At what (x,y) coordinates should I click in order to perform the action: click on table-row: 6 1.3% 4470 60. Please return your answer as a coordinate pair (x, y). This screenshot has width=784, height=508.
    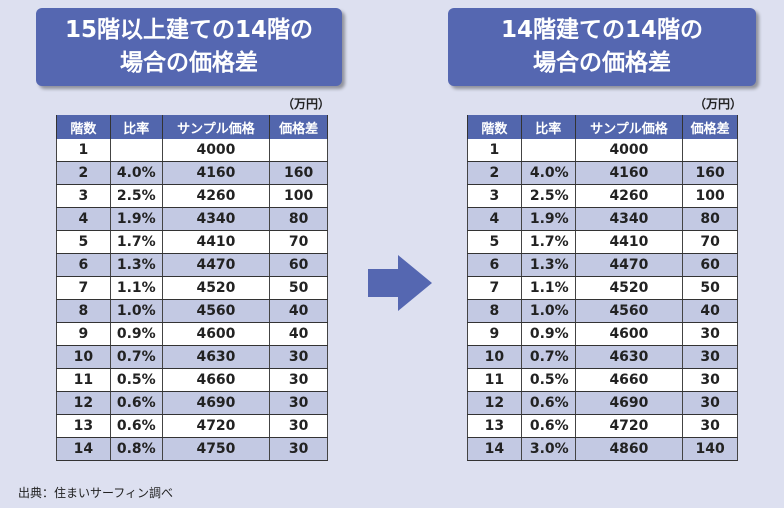
    Looking at the image, I should click on (602, 265).